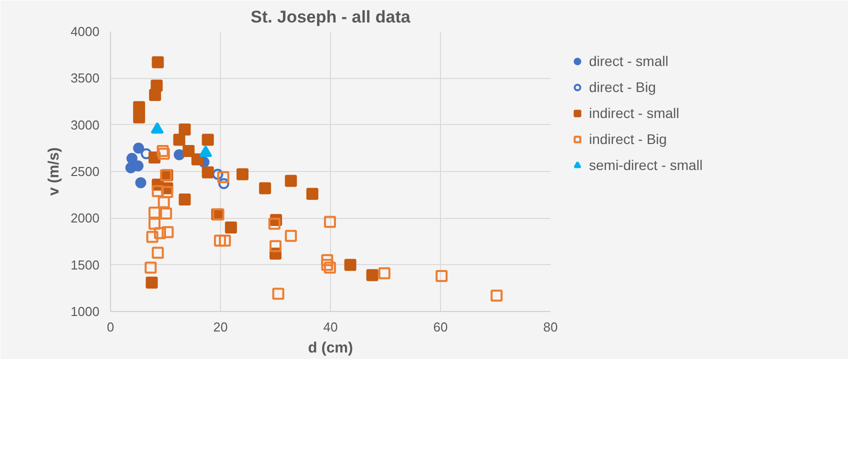 The width and height of the screenshot is (848, 454). I want to click on y-tick-label: 2000, so click(85, 218).